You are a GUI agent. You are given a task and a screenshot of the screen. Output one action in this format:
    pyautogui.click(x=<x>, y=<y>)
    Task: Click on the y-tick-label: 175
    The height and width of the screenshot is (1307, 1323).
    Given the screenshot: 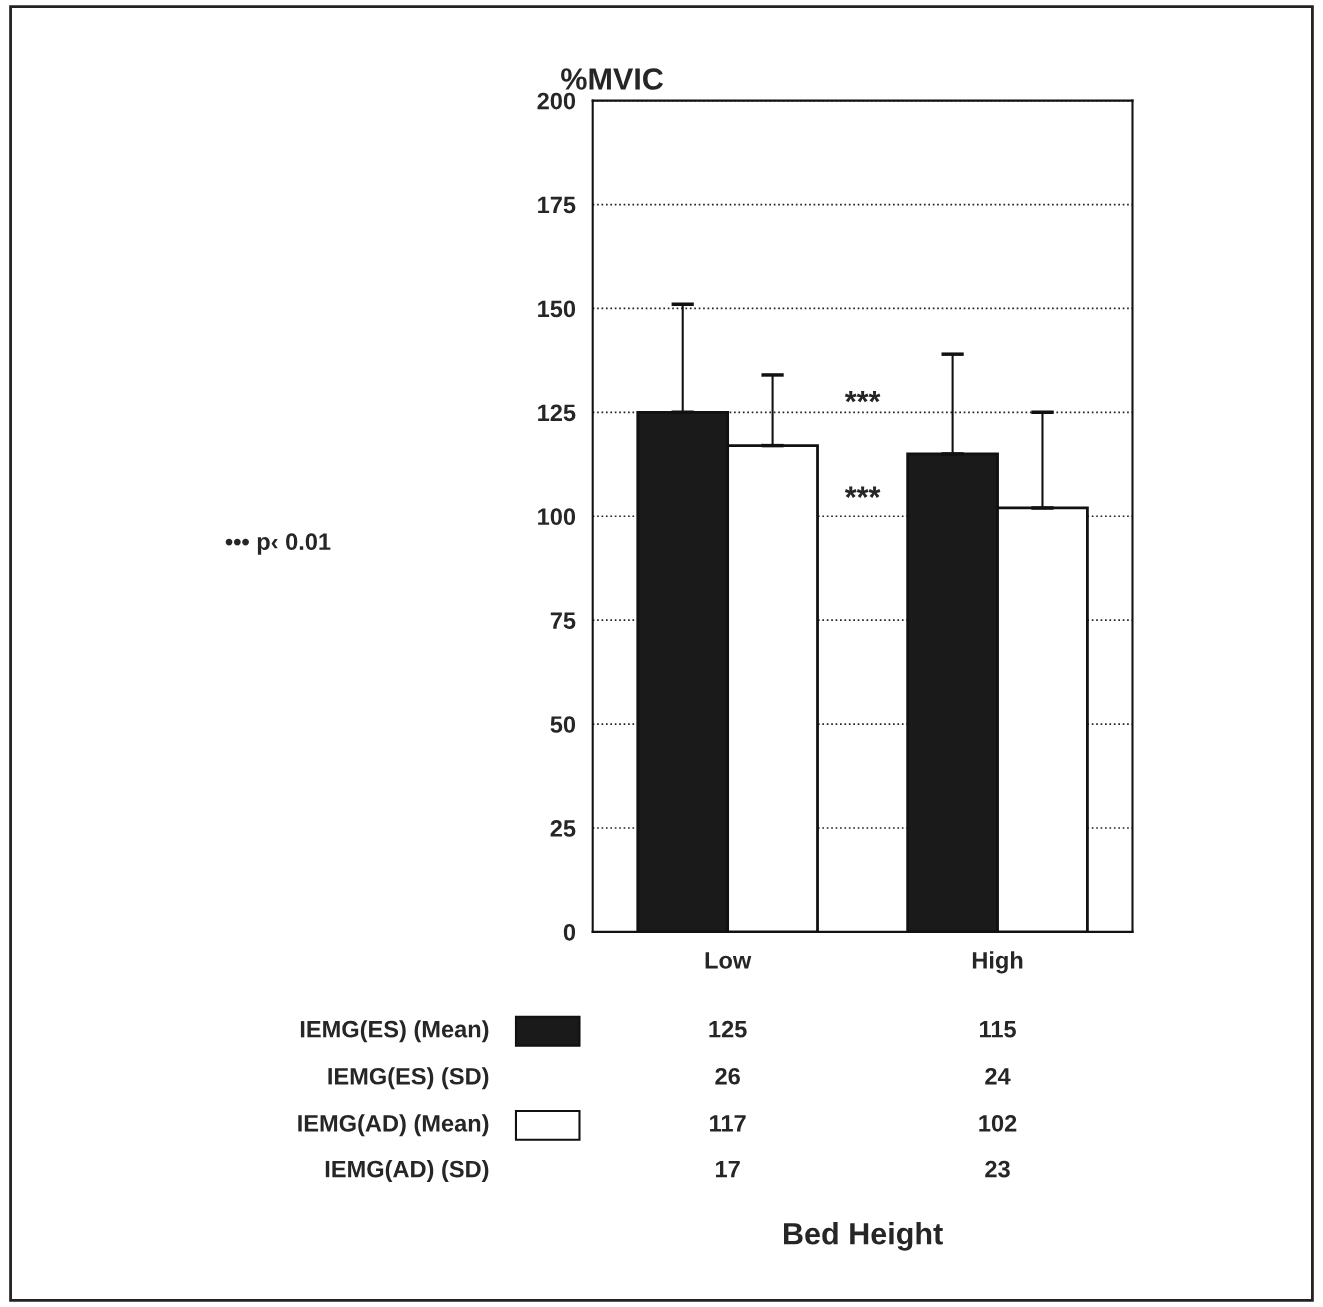 What is the action you would take?
    pyautogui.click(x=557, y=205)
    